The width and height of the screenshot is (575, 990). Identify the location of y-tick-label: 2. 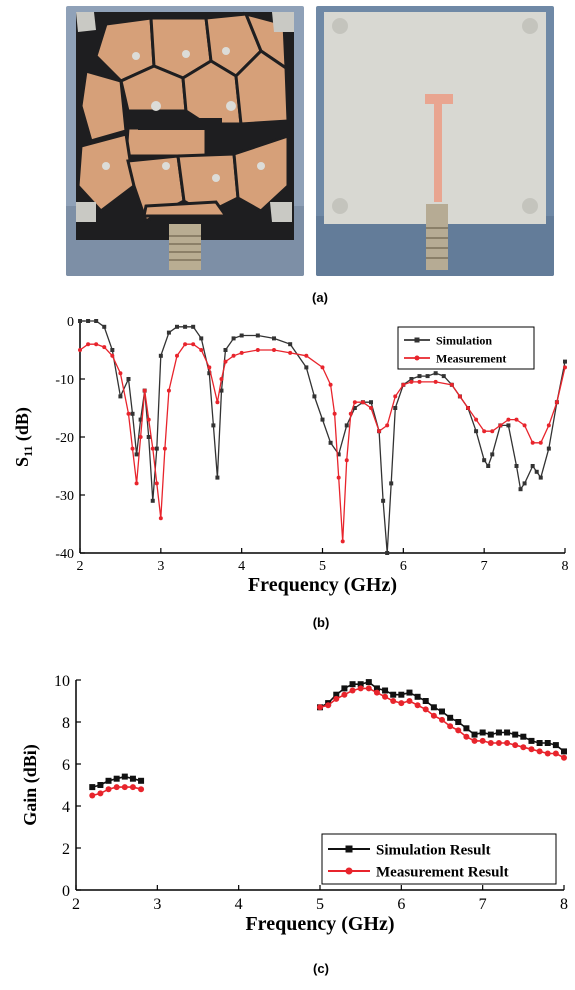
(66, 849).